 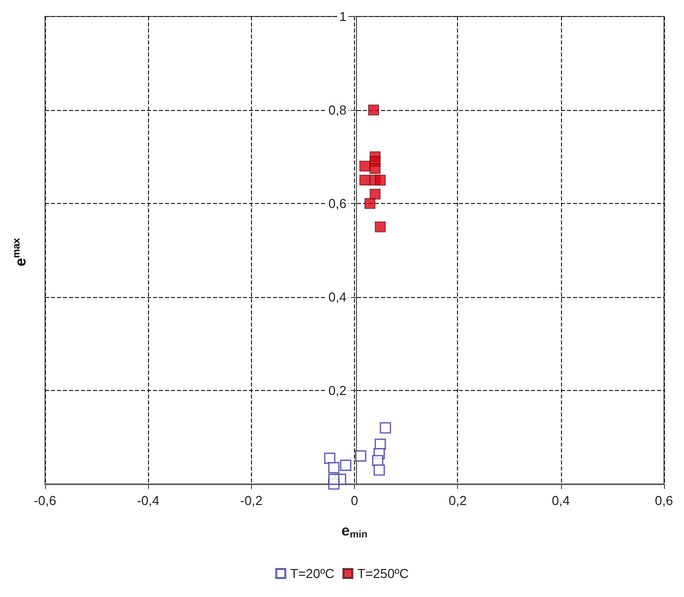 I want to click on y-tick-label: 0,6, so click(x=337, y=203).